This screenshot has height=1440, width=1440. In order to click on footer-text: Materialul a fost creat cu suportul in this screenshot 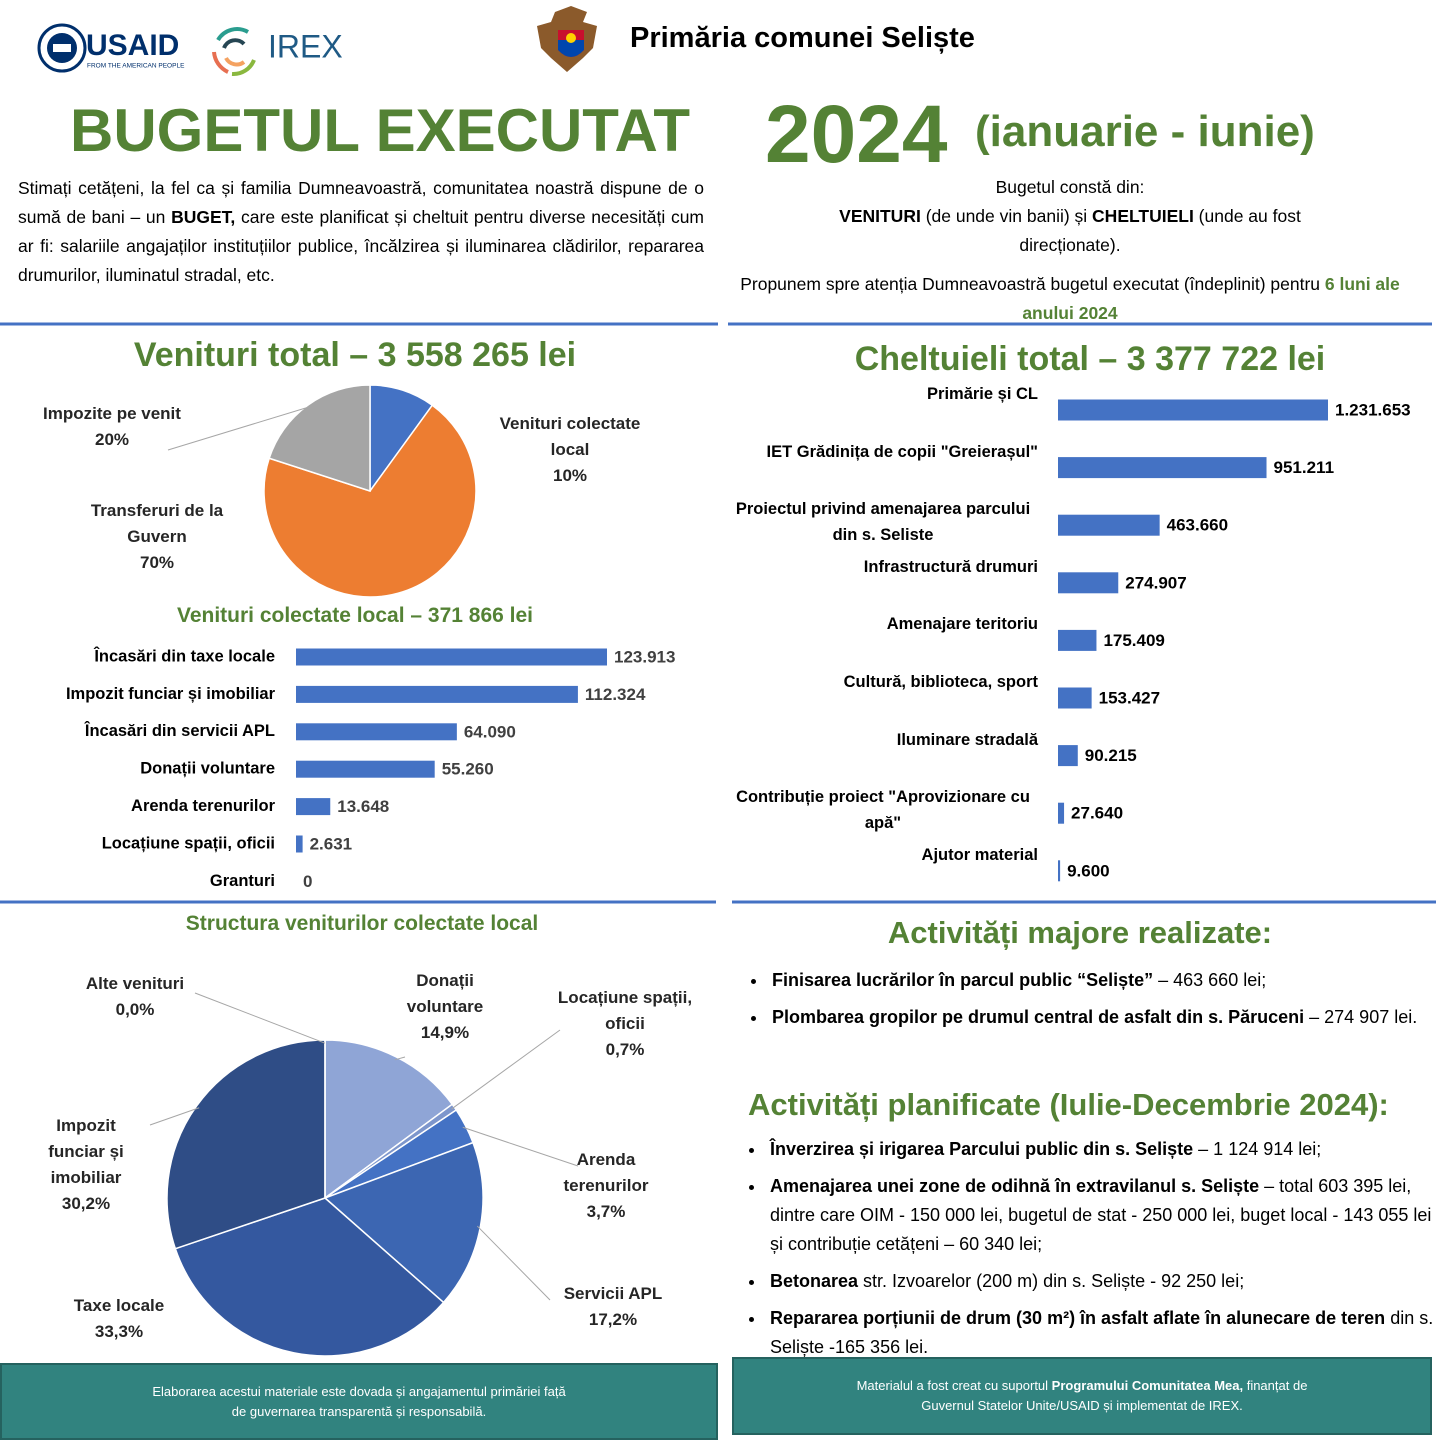, I will do `click(954, 1385)`.